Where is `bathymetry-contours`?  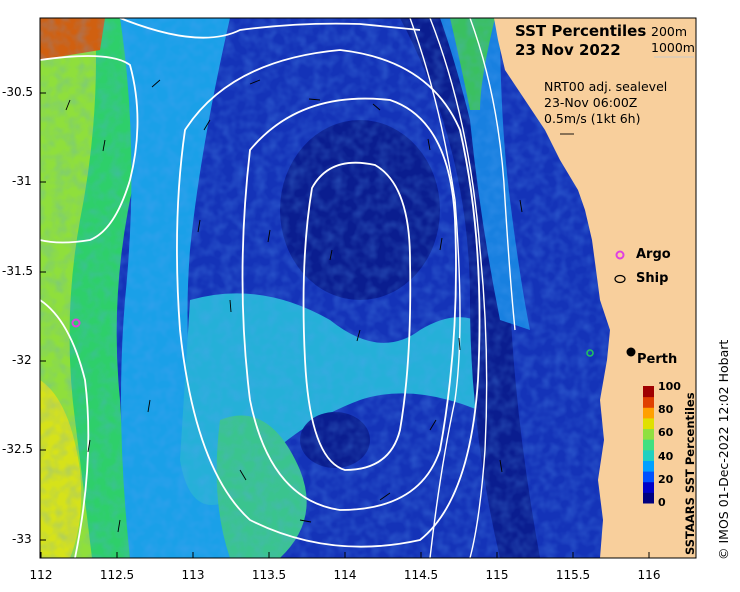 bathymetry-contours is located at coordinates (462, 288).